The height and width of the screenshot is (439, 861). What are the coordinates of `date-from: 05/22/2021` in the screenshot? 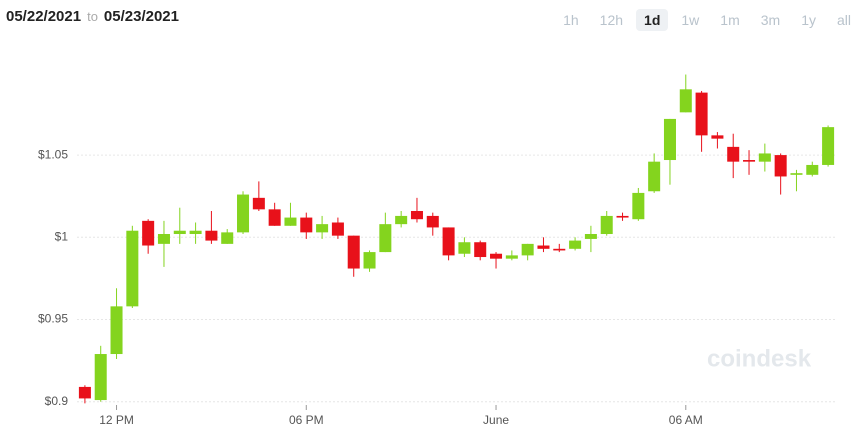 It's located at (44, 16).